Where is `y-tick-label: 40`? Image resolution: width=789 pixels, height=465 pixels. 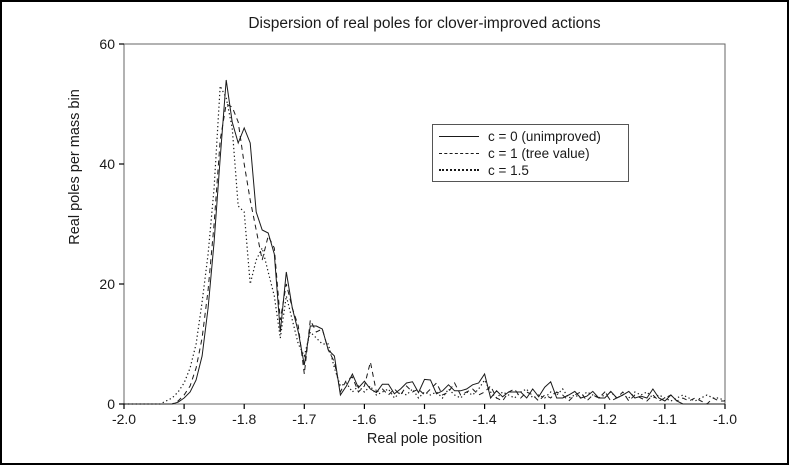
y-tick-label: 40 is located at coordinates (107, 164).